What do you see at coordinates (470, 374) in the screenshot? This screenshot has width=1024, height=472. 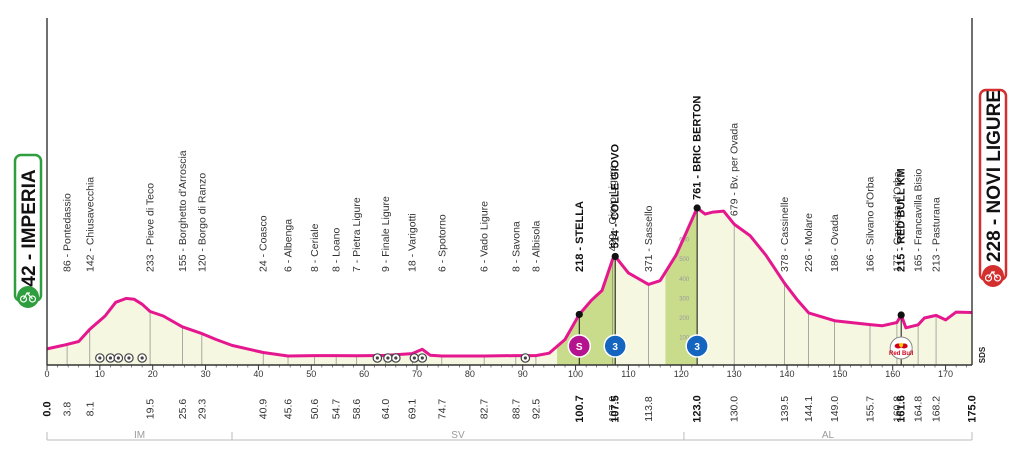 I see `x-tick-label: 80` at bounding box center [470, 374].